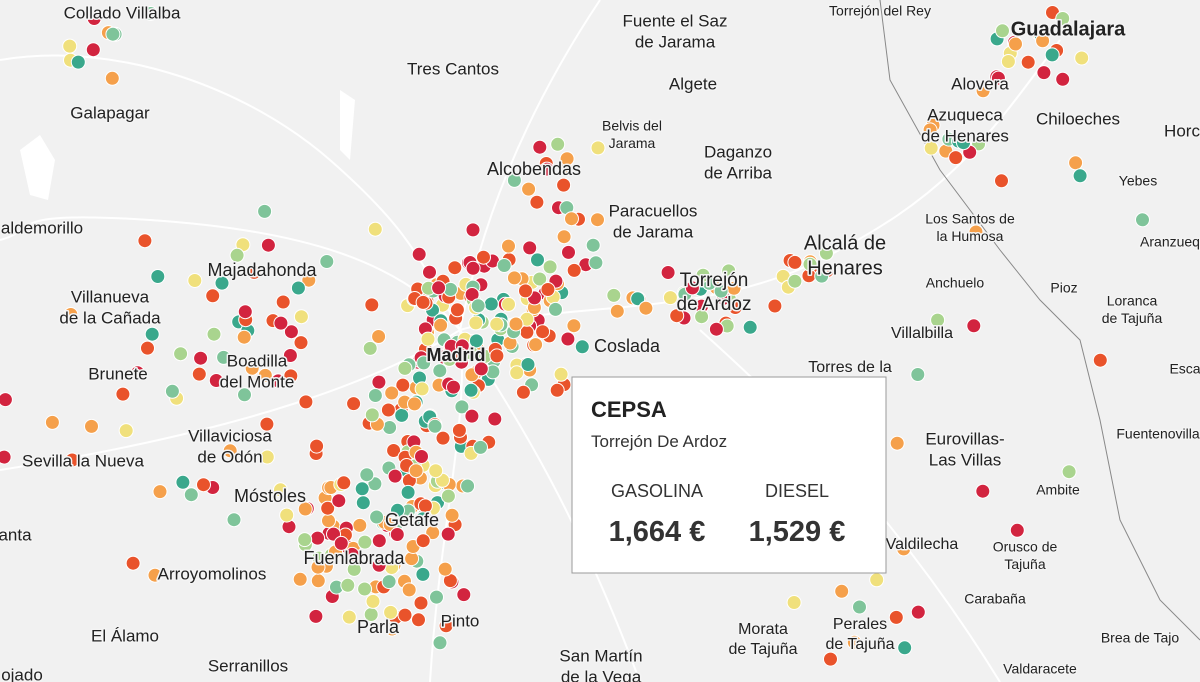 The image size is (1200, 682). What do you see at coordinates (632, 143) in the screenshot?
I see `place-label: Jarama` at bounding box center [632, 143].